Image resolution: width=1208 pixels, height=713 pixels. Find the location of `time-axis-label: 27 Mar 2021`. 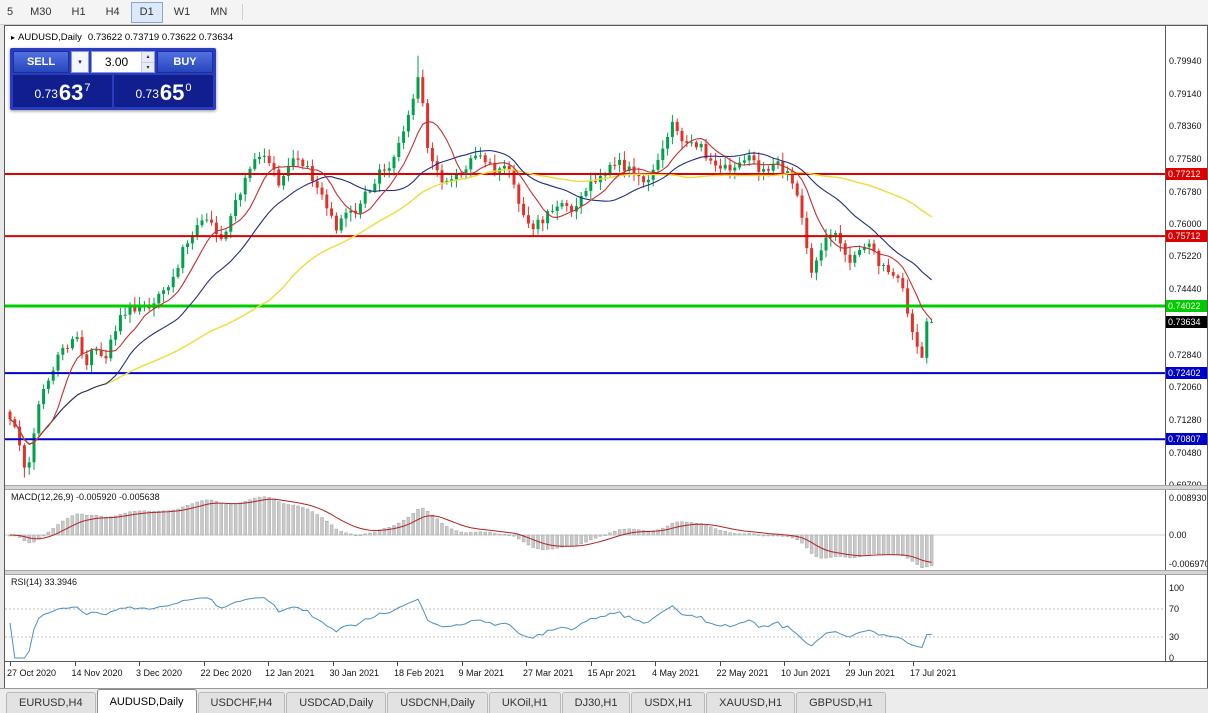

time-axis-label: 27 Mar 2021 is located at coordinates (548, 673).